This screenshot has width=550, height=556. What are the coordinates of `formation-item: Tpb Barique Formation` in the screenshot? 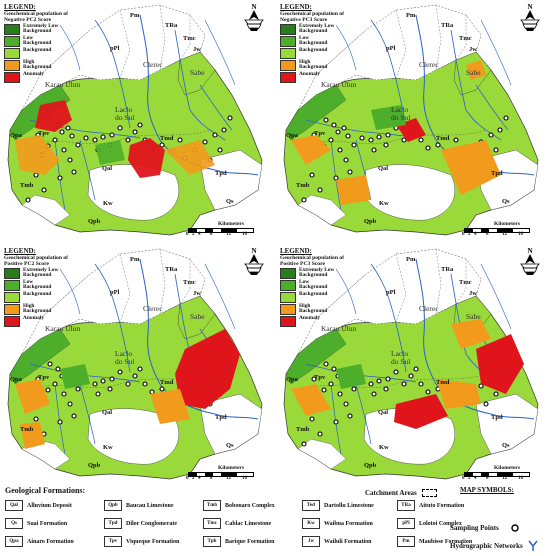 It's located at (239, 541).